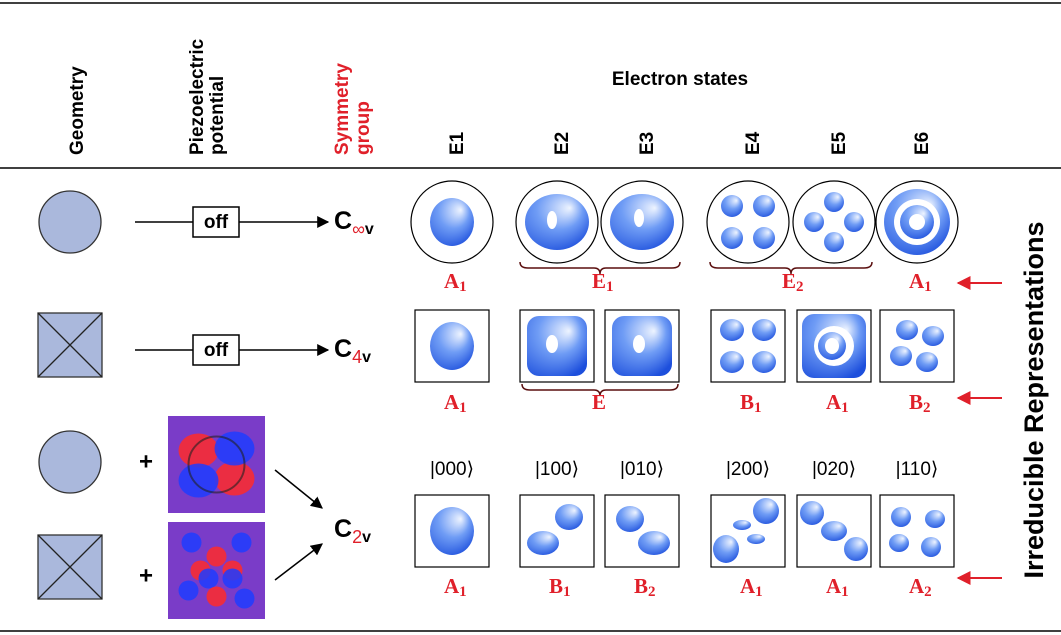 The image size is (1061, 635). I want to click on group-order: 2, so click(357, 537).